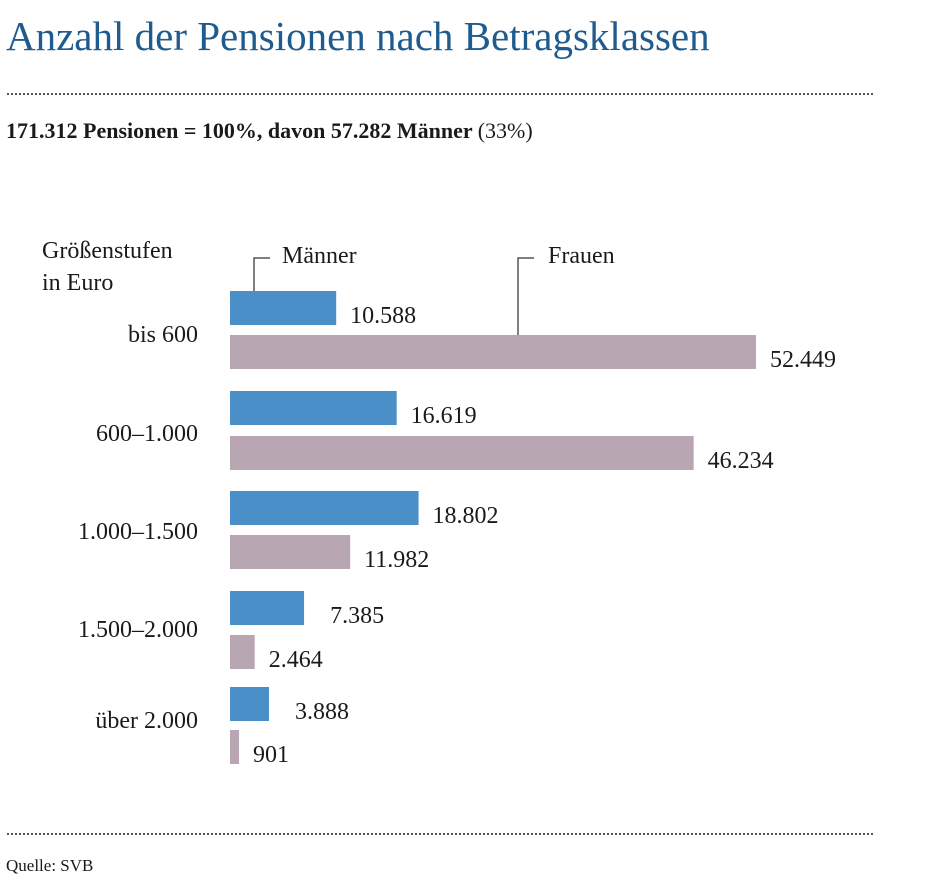 The width and height of the screenshot is (925, 886). Describe the element at coordinates (50, 865) in the screenshot. I see `source-note: Quelle: SVB` at that location.